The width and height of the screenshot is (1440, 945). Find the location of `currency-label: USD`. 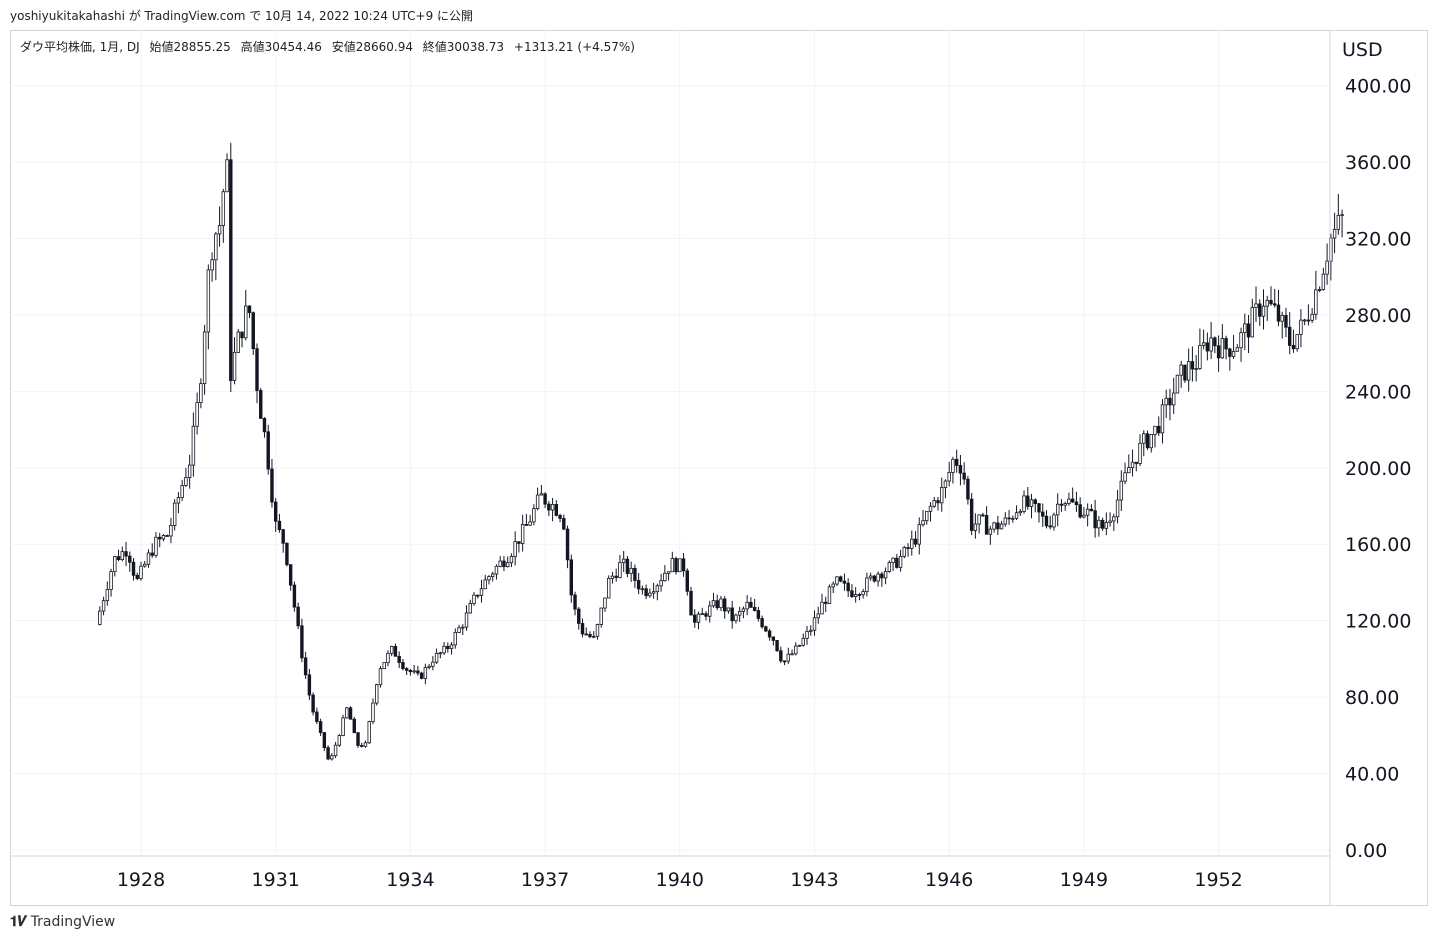

currency-label: USD is located at coordinates (1362, 50).